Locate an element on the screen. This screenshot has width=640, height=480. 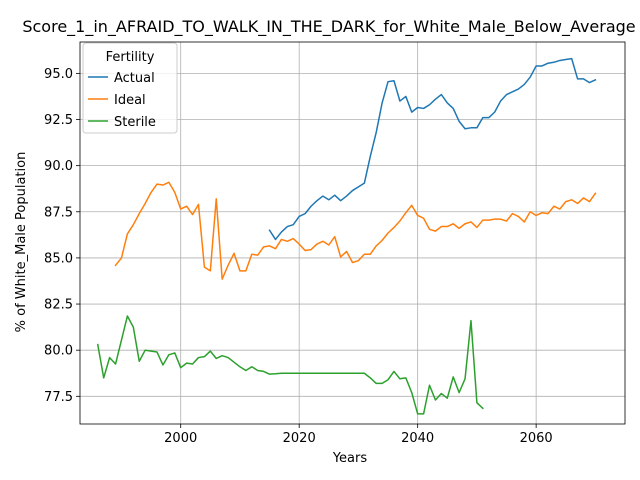
x-tick-label: 2000 is located at coordinates (180, 438).